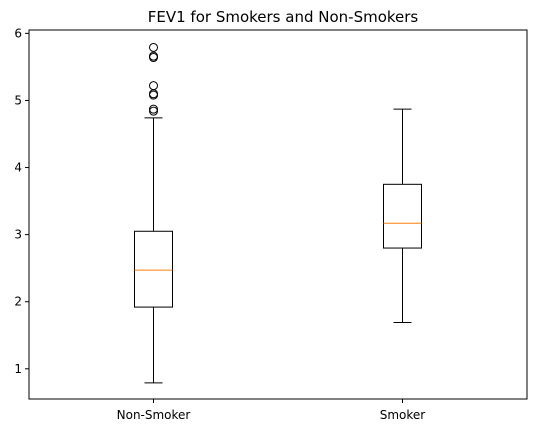 The height and width of the screenshot is (433, 534). What do you see at coordinates (18, 33) in the screenshot?
I see `y-tick-label: 6` at bounding box center [18, 33].